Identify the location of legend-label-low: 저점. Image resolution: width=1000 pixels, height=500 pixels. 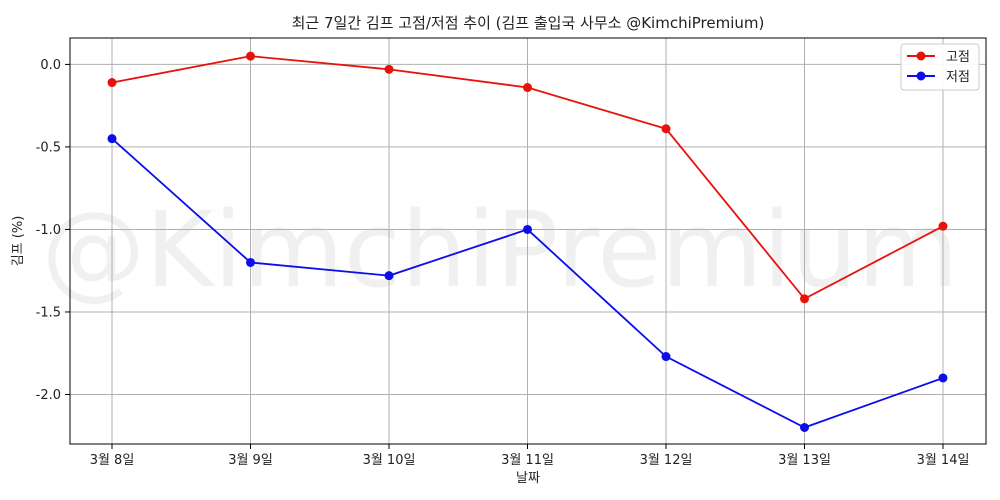
(958, 77).